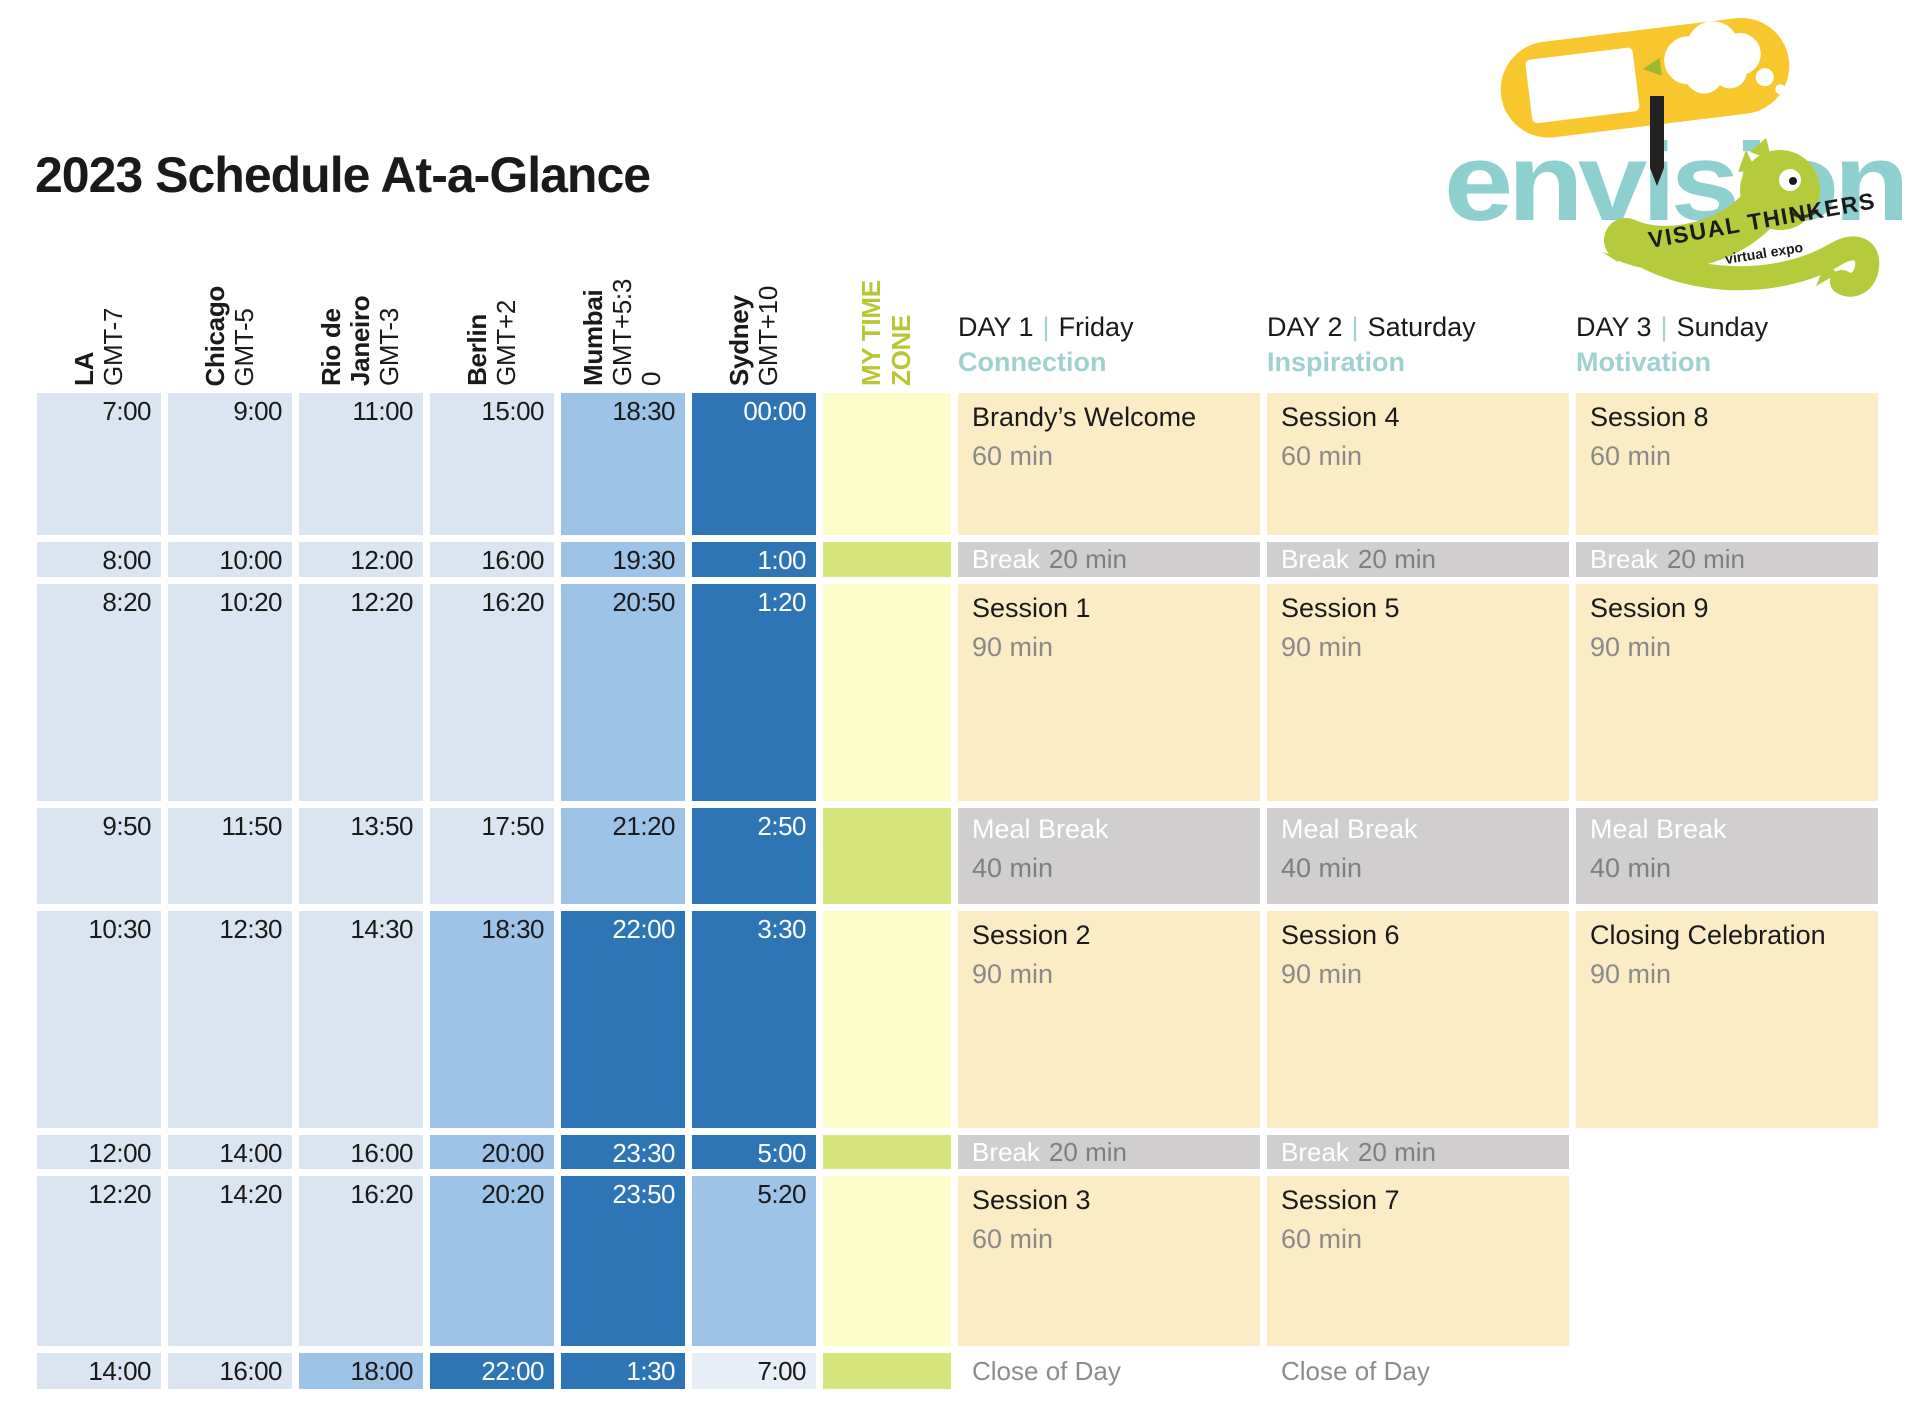 This screenshot has width=1920, height=1413. Describe the element at coordinates (99, 307) in the screenshot. I see `tz-header-la: LA GMT-7` at that location.